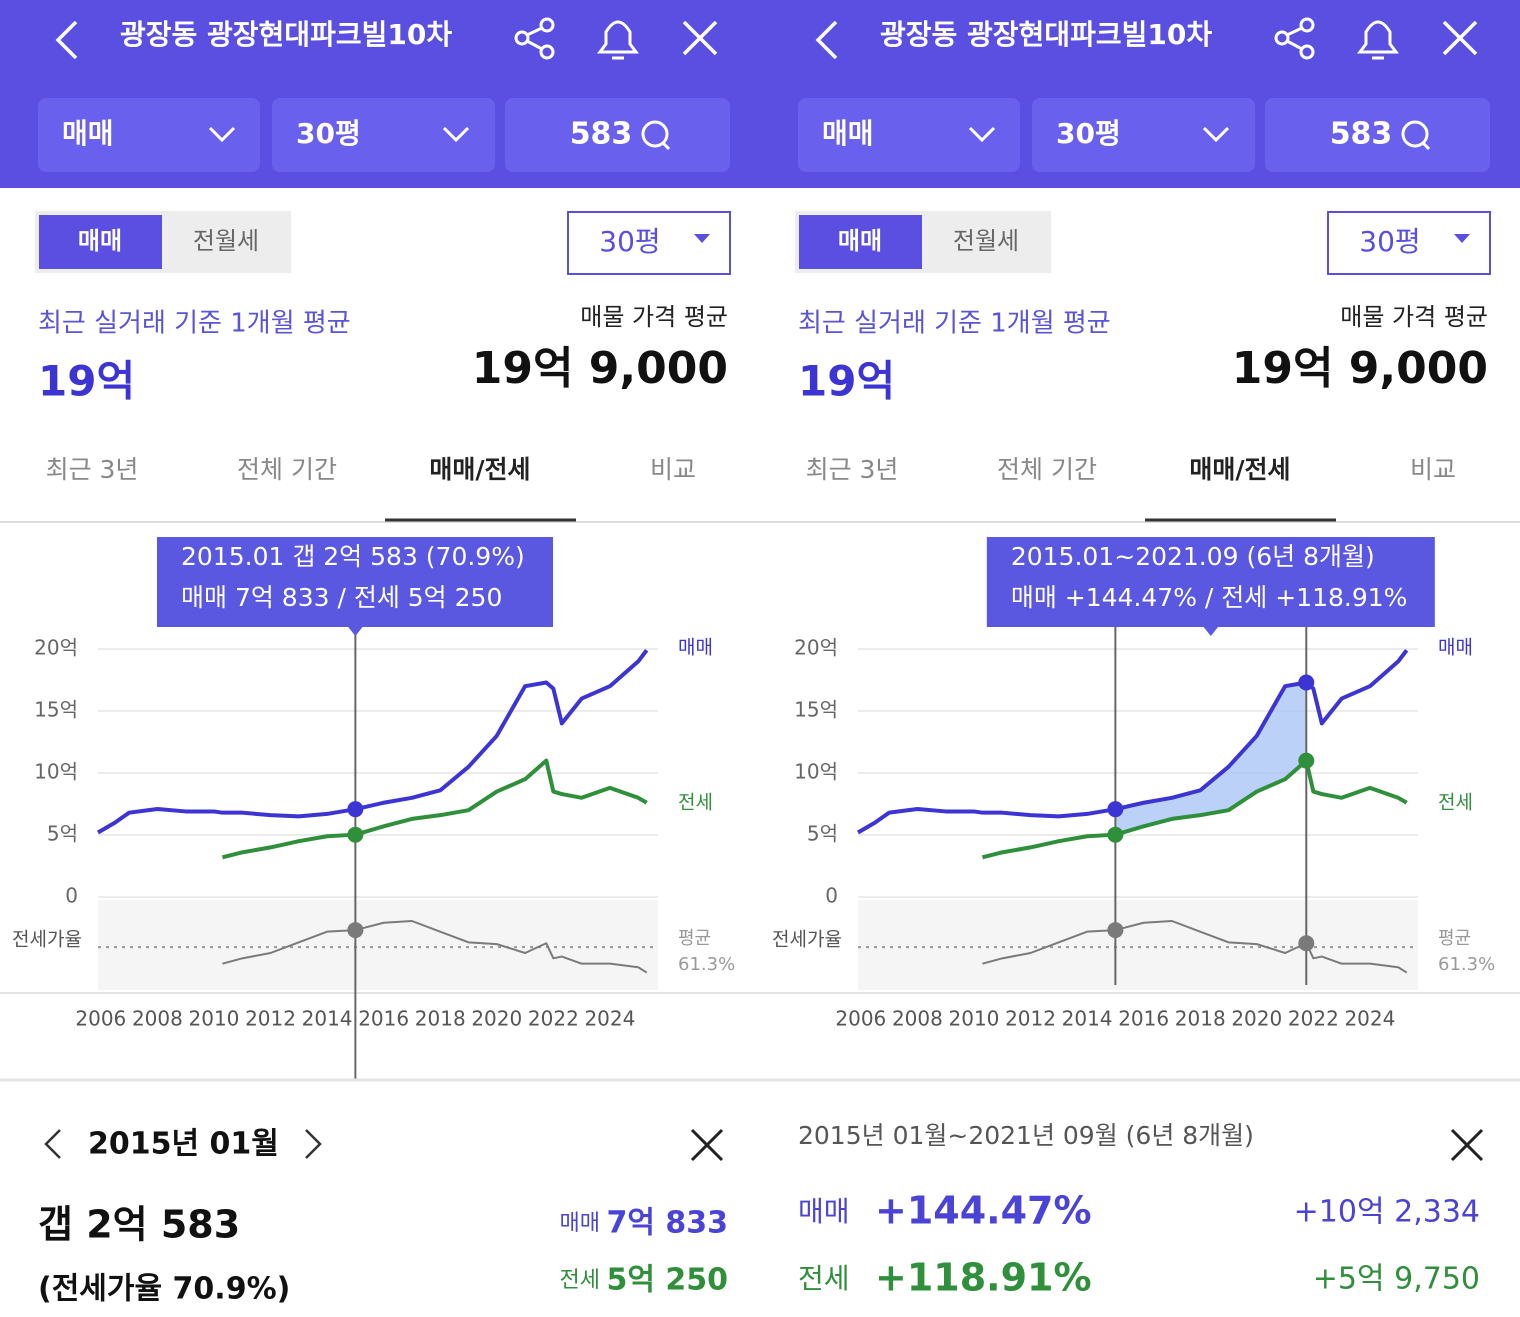  What do you see at coordinates (1026, 1135) in the screenshot?
I see `detail-title: 2015년 01월~2021년 09월 (6년 8개월)` at bounding box center [1026, 1135].